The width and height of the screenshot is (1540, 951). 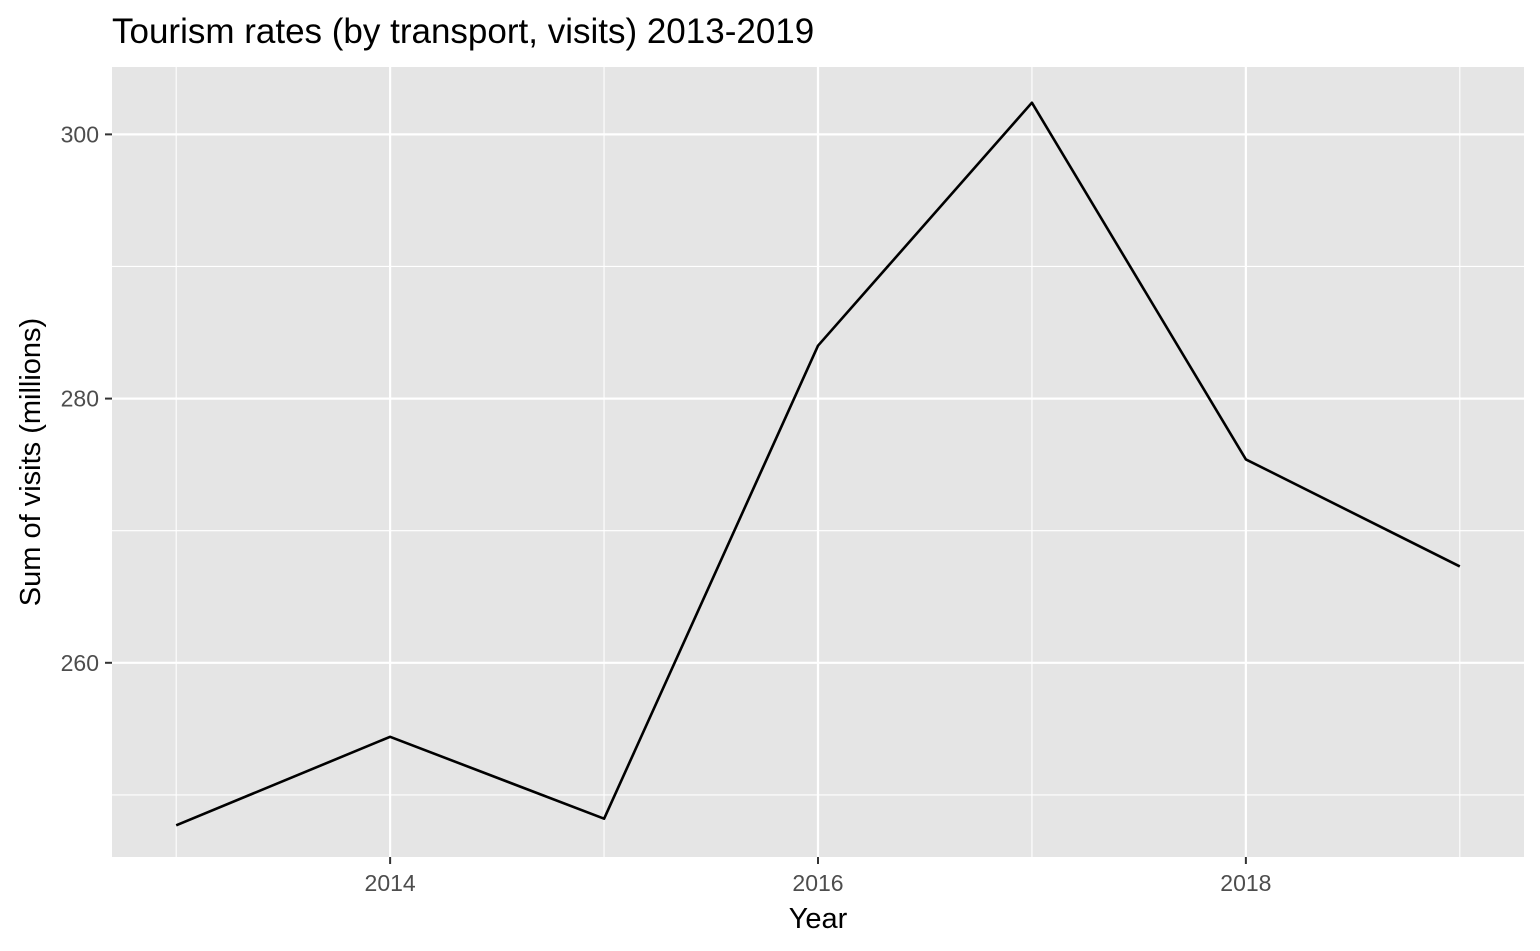 What do you see at coordinates (1245, 883) in the screenshot?
I see `x-tick-label: 2018` at bounding box center [1245, 883].